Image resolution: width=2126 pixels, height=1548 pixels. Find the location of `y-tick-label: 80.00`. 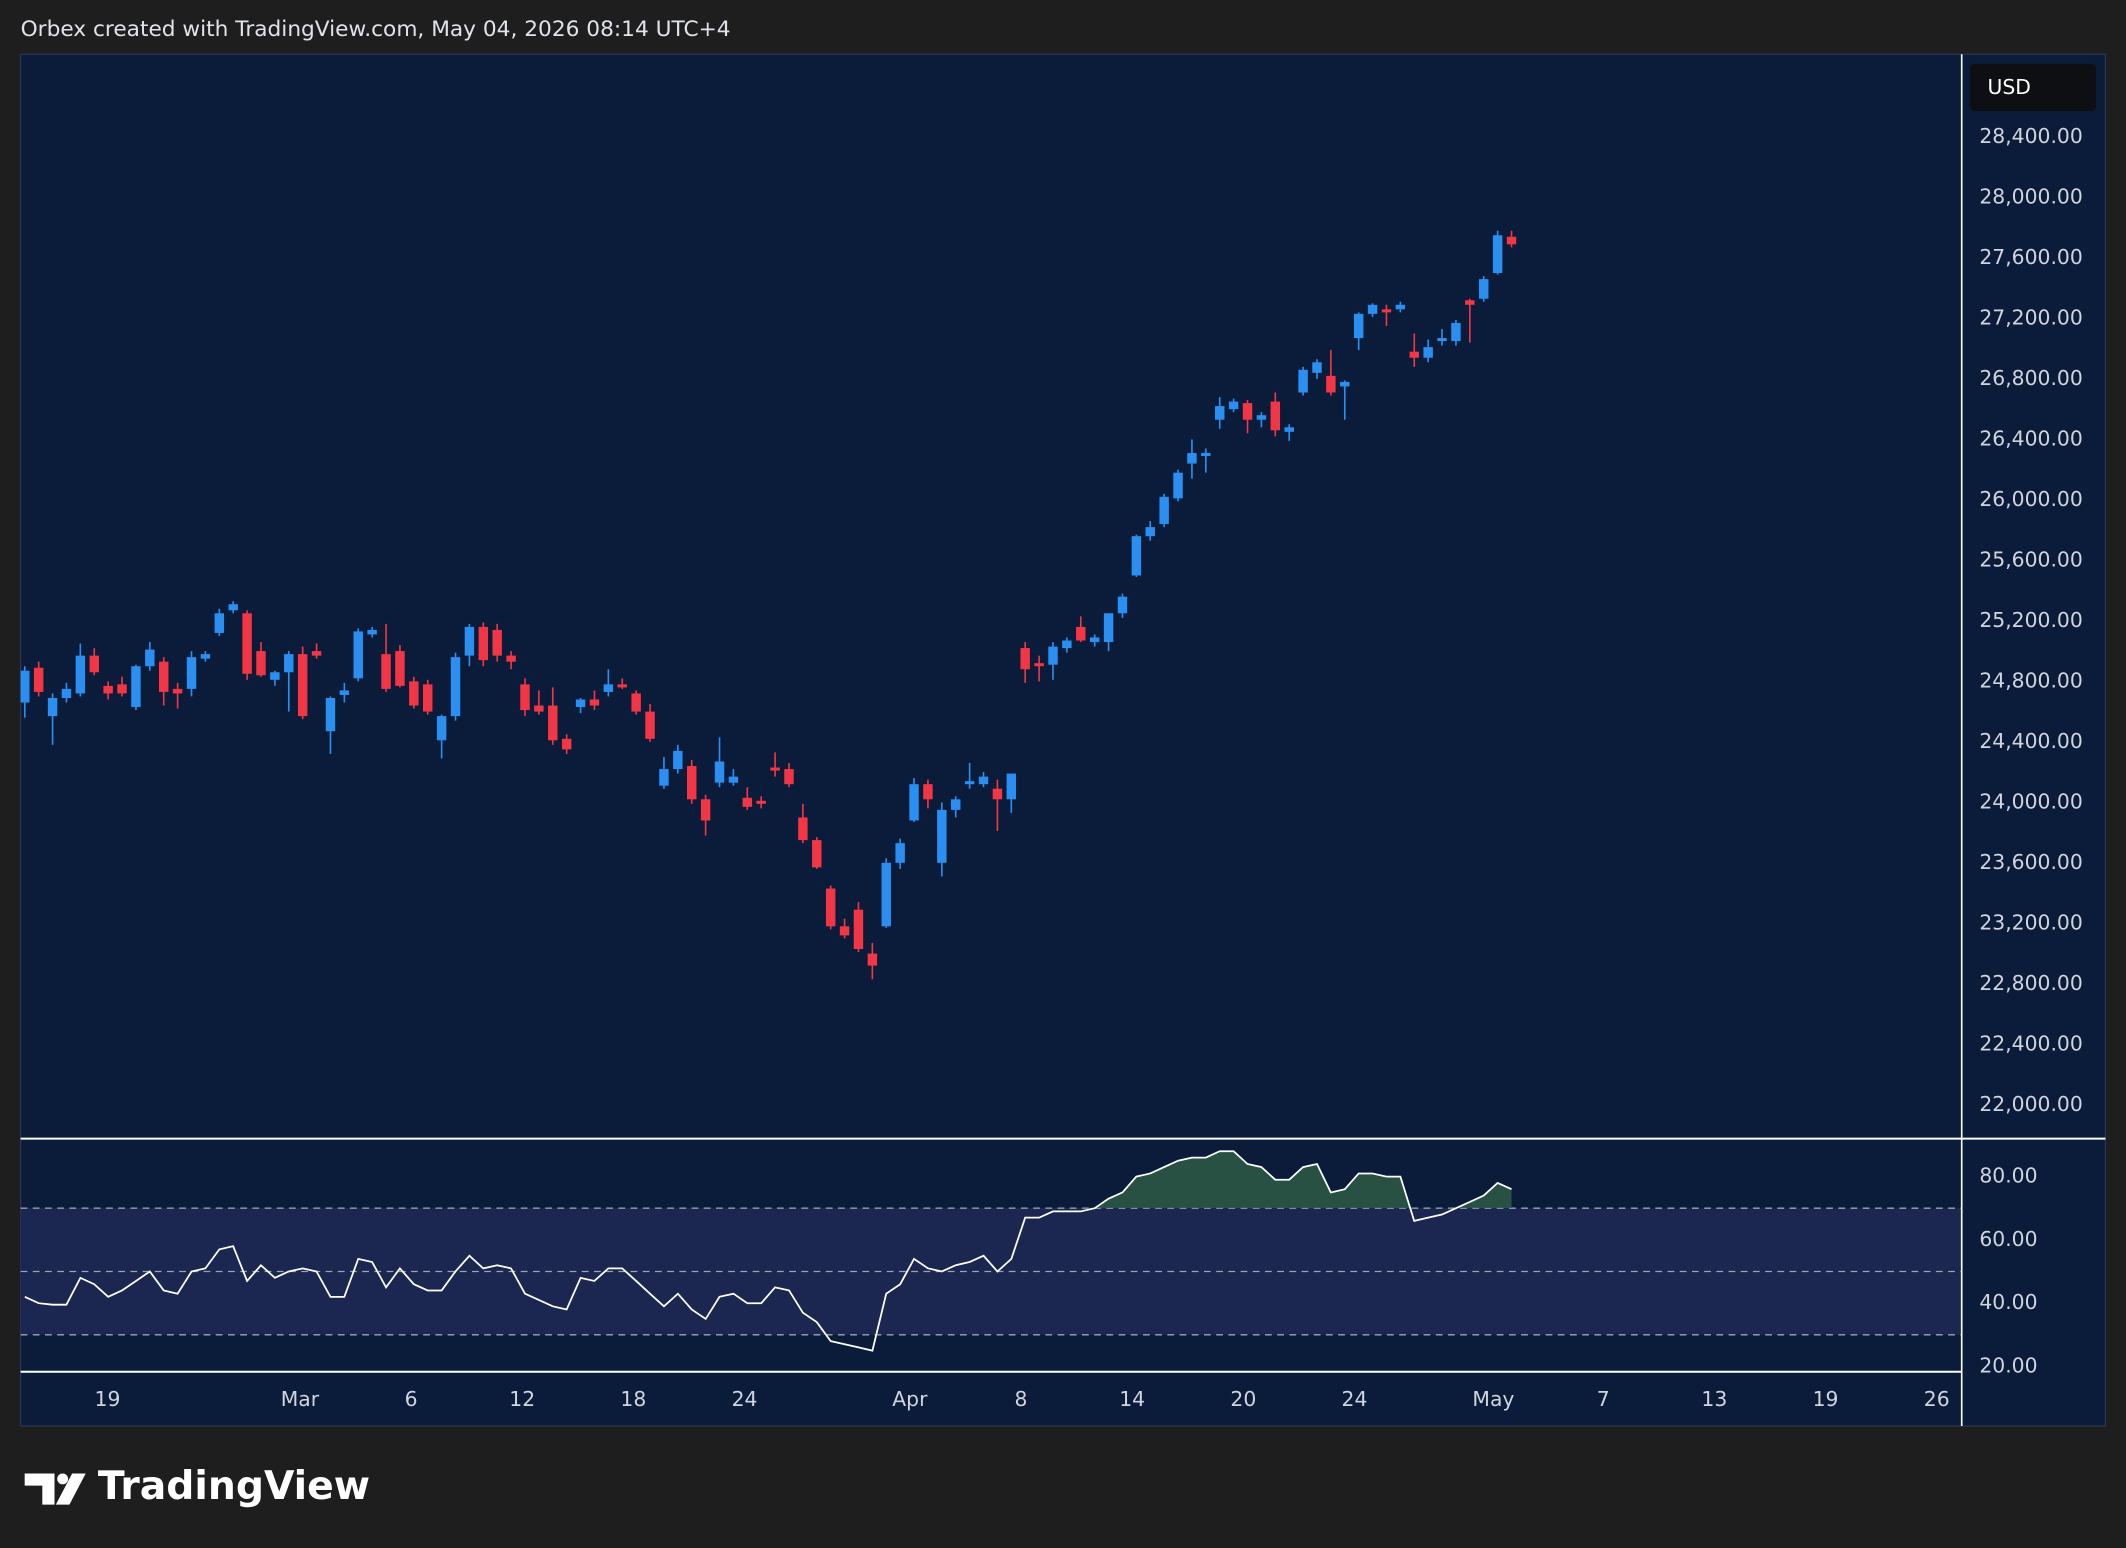

y-tick-label: 80.00 is located at coordinates (2008, 1176).